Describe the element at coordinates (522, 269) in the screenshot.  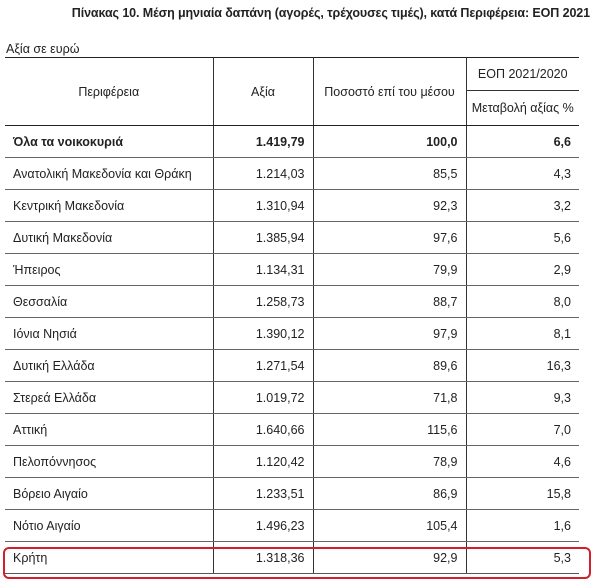
I see `cell-change: 2,9` at that location.